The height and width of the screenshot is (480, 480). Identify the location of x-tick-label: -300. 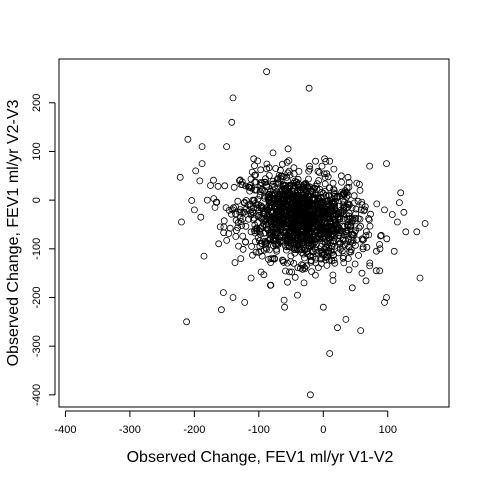
(130, 430).